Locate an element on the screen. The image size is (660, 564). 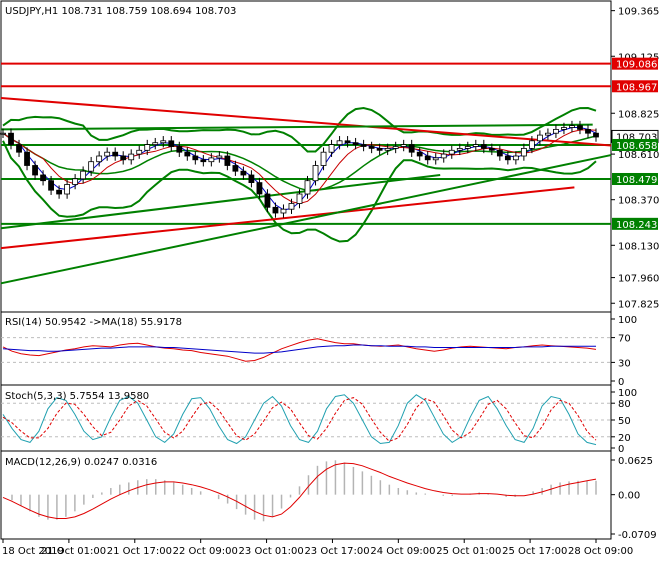
price-y-tick-label: 108.130 is located at coordinates (638, 246).